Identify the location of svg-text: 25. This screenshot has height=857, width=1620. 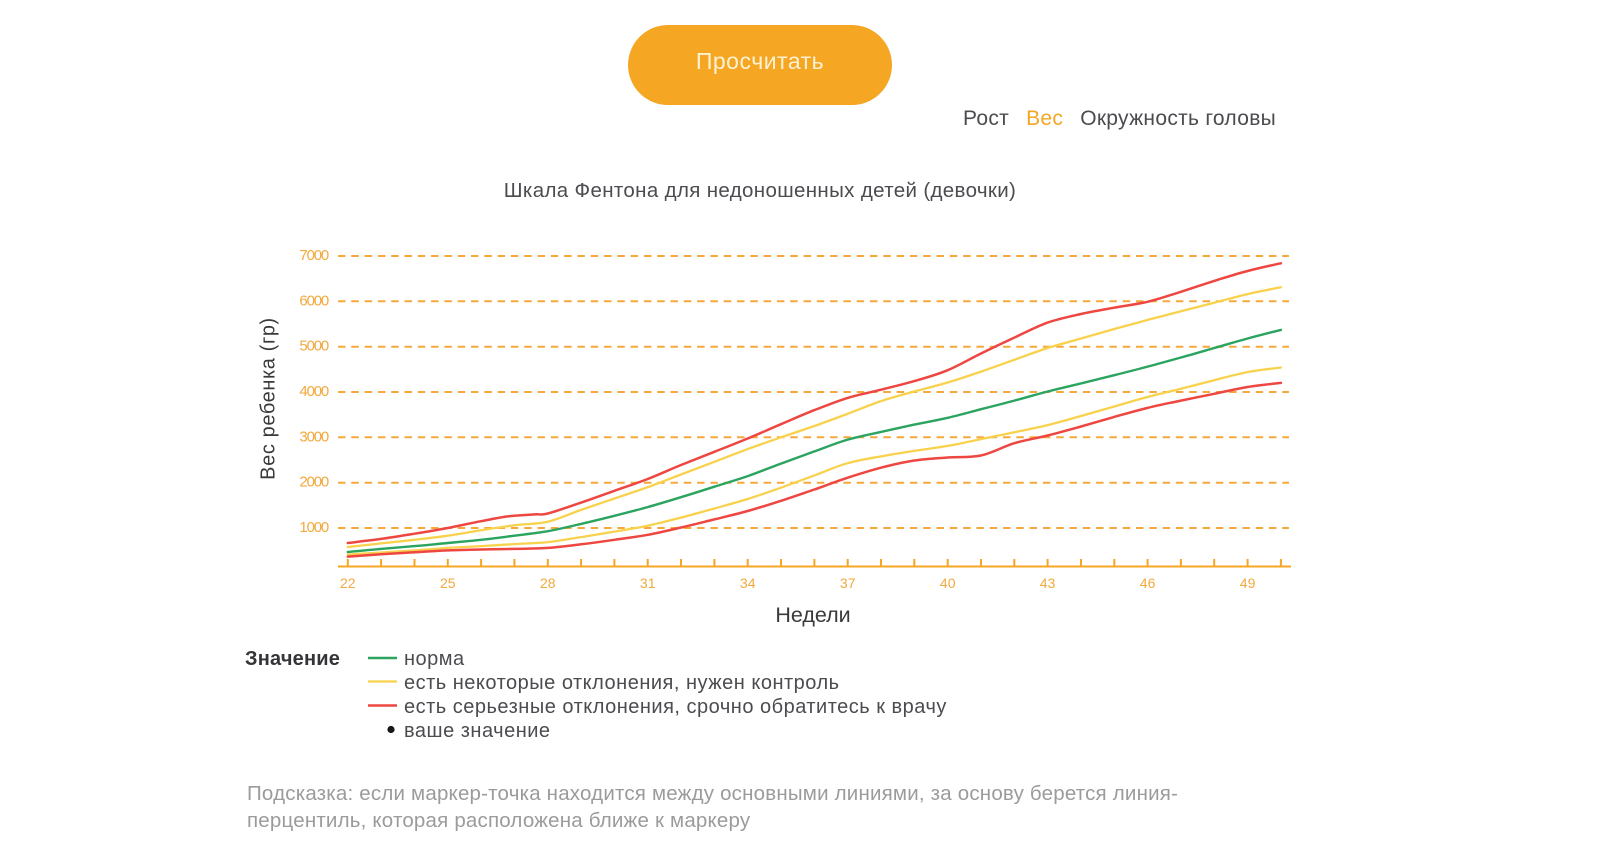
(448, 583).